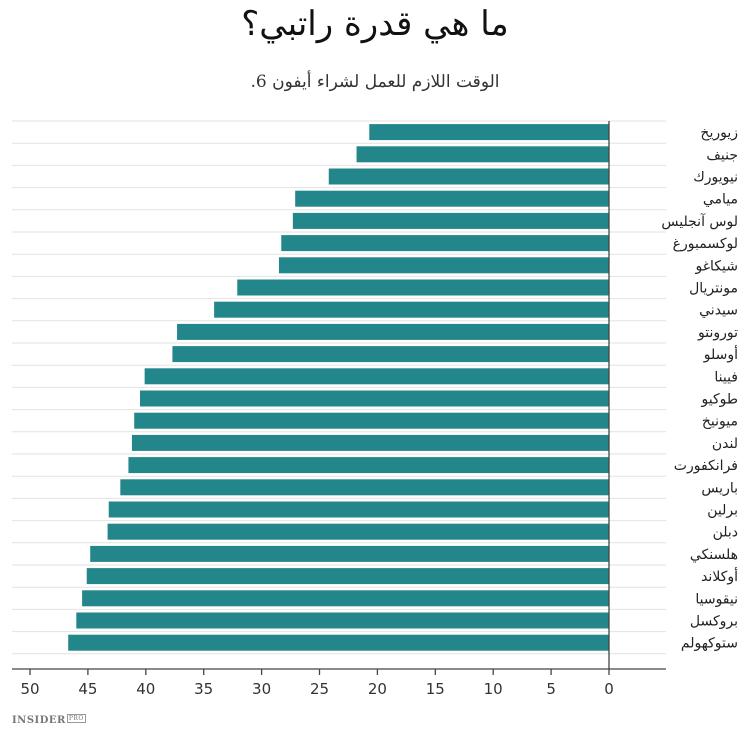 This screenshot has width=750, height=738. What do you see at coordinates (319, 689) in the screenshot?
I see `x-tick-label: 25` at bounding box center [319, 689].